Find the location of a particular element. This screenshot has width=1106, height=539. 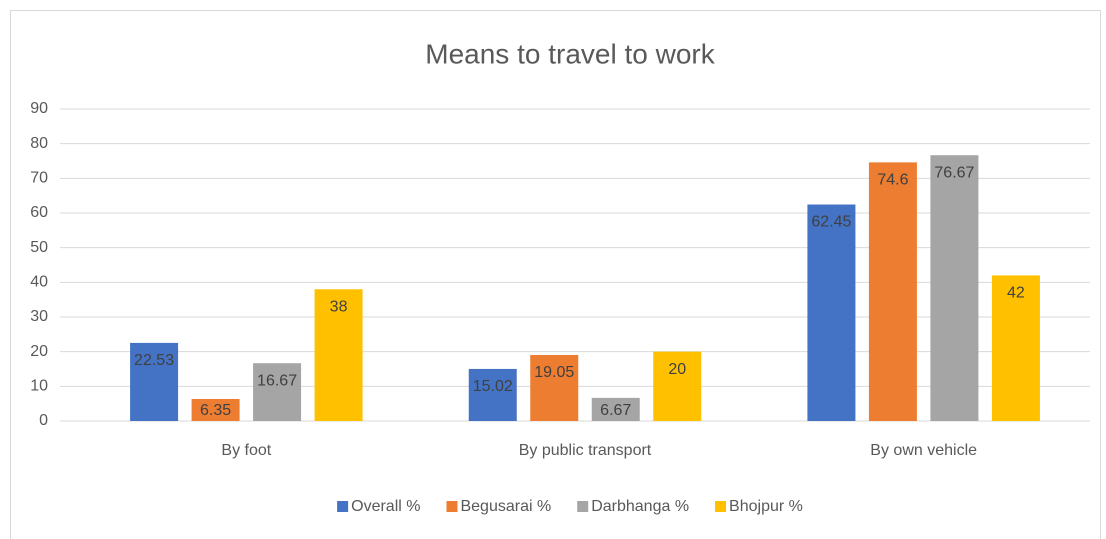

data-label: 16.67 is located at coordinates (277, 380).